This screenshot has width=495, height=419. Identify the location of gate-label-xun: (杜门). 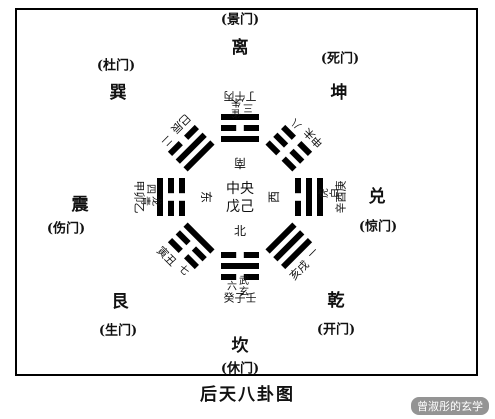
(116, 66).